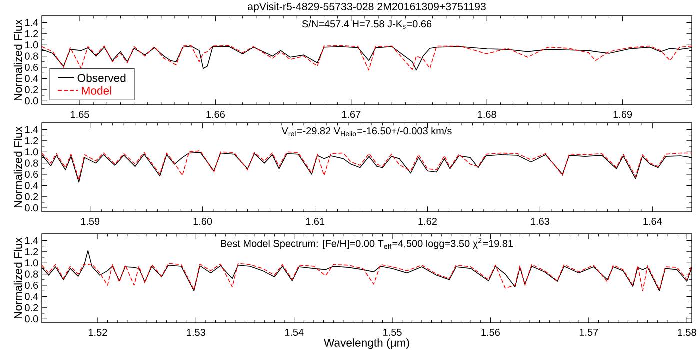 Image resolution: width=700 pixels, height=350 pixels. What do you see at coordinates (97, 90) in the screenshot?
I see `legend-label: Model` at bounding box center [97, 90].